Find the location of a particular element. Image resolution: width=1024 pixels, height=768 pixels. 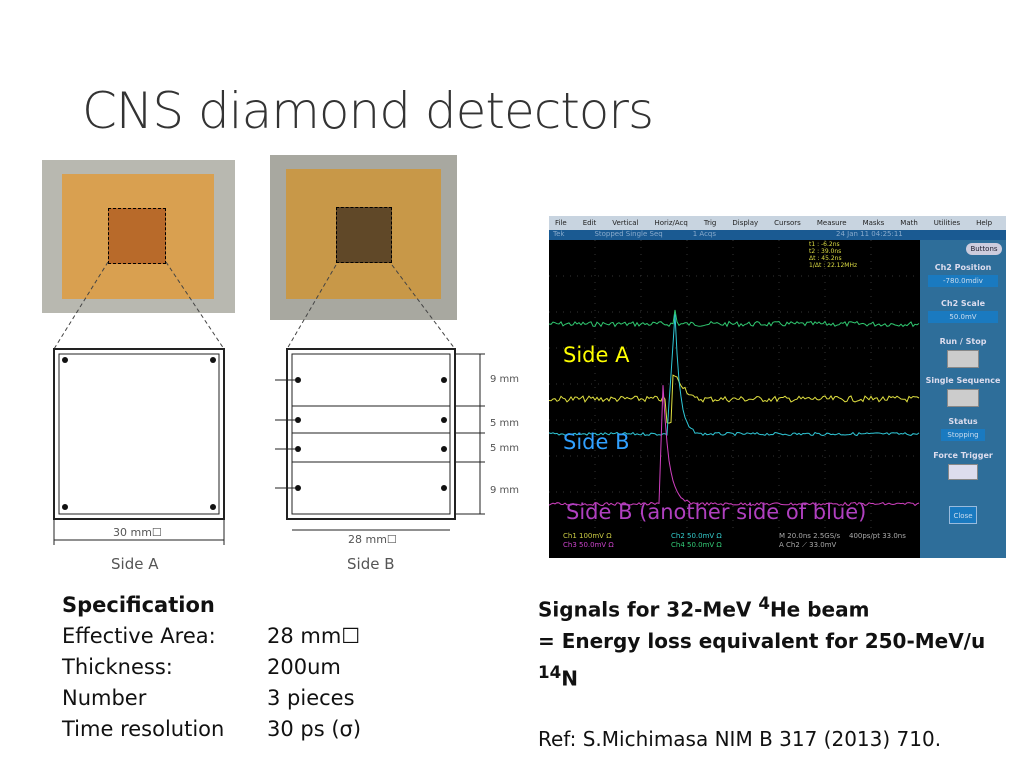

acq-count: 1 Acqs is located at coordinates (704, 234).